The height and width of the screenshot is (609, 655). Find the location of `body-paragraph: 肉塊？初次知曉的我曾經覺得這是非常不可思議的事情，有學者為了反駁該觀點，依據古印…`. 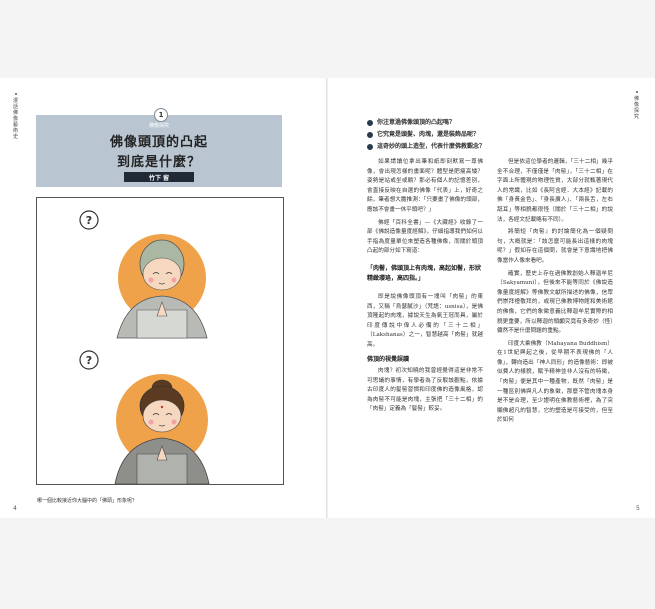

body-paragraph: 肉塊？初次知曉的我曾經覺得這是非常不可思議的事情，有學者為了反駁該觀點，依據古印… is located at coordinates (425, 390).